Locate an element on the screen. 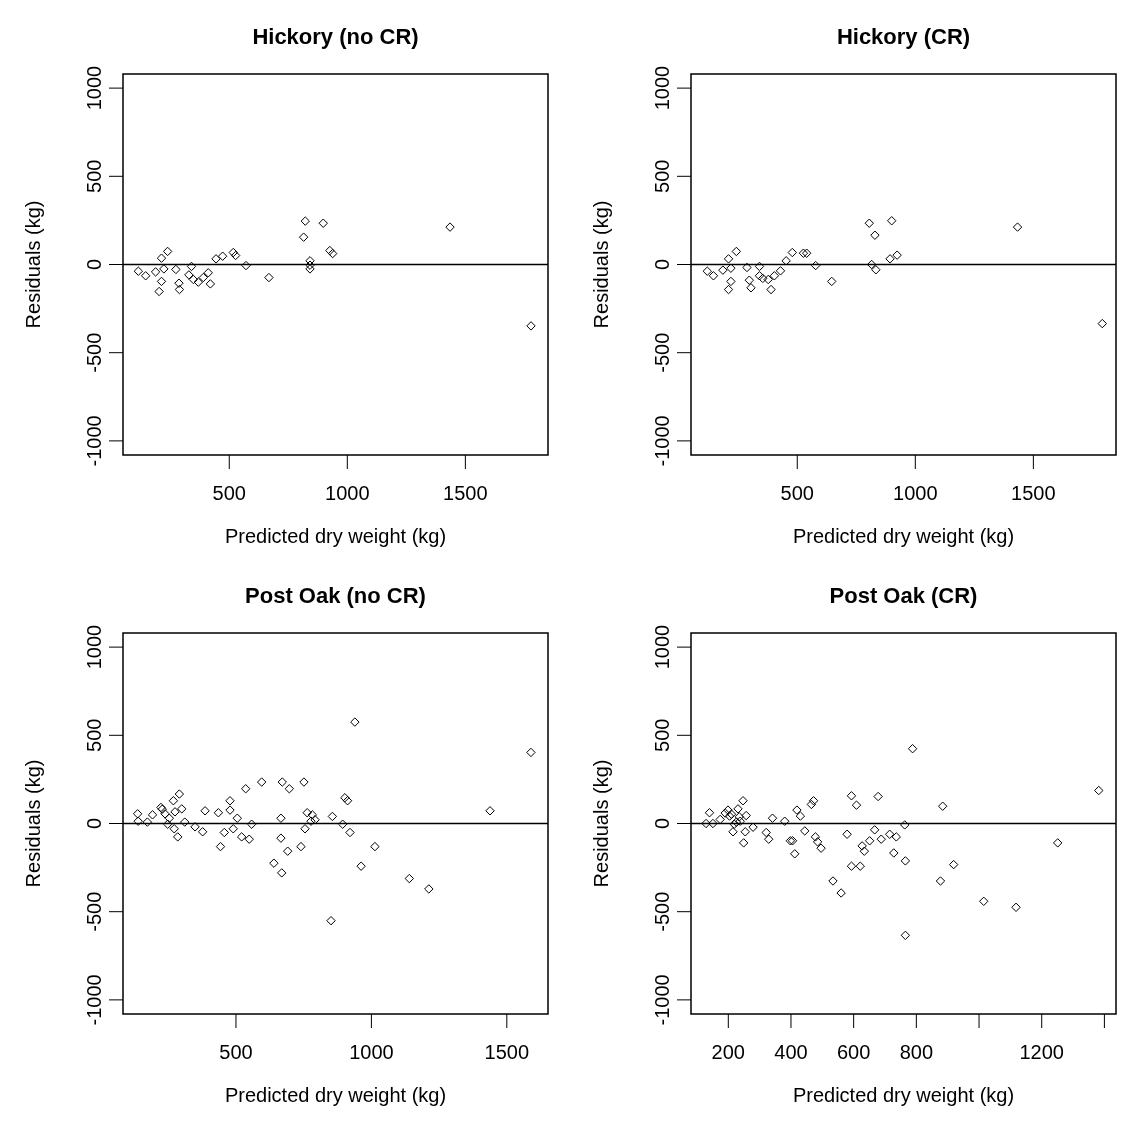 The image size is (1144, 1136). x-tick-label: 600 is located at coordinates (853, 1052).